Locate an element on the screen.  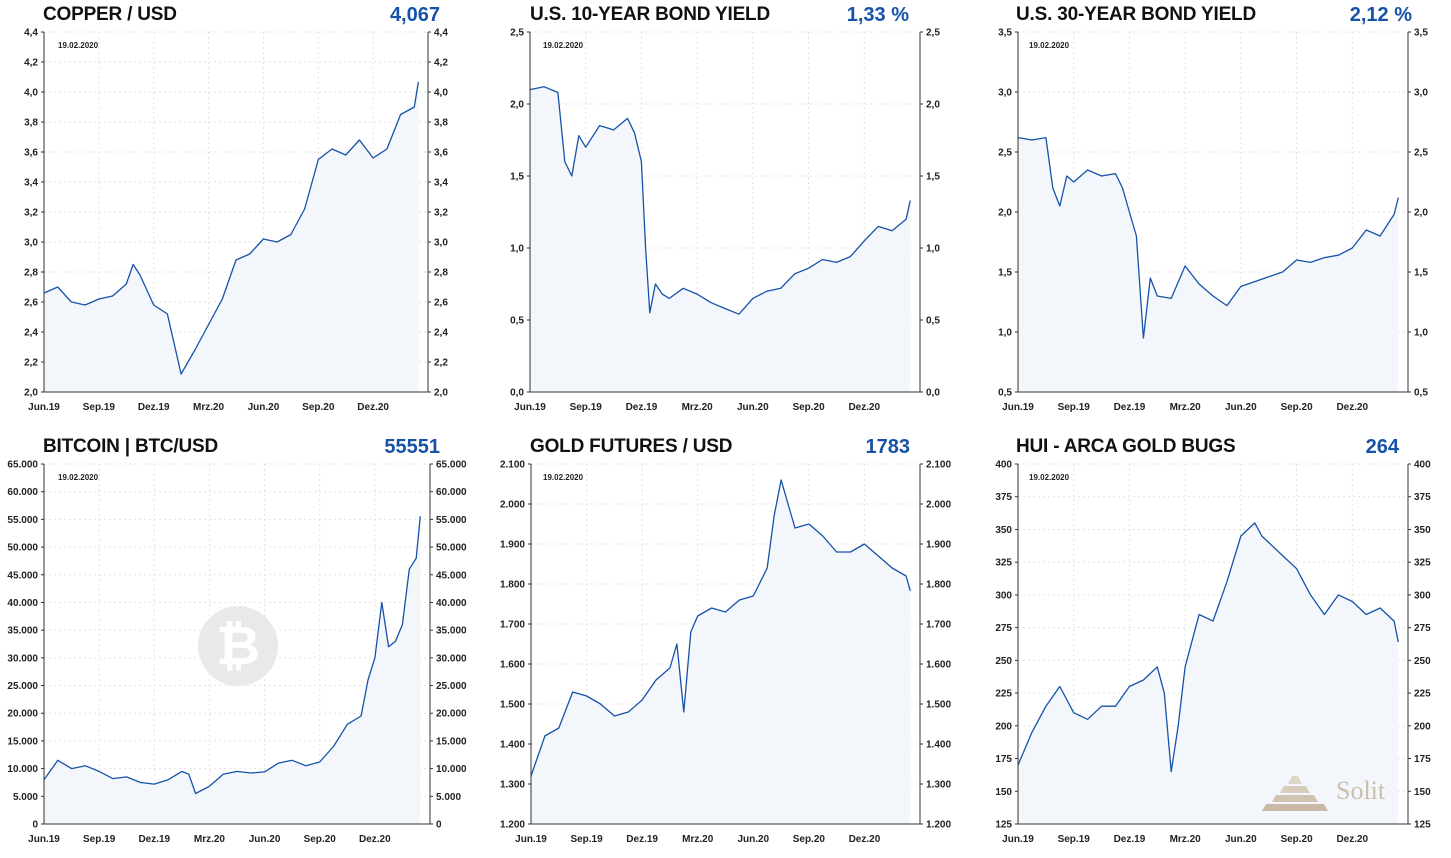
y-tick-label-left: 3,6 is located at coordinates (31, 153).